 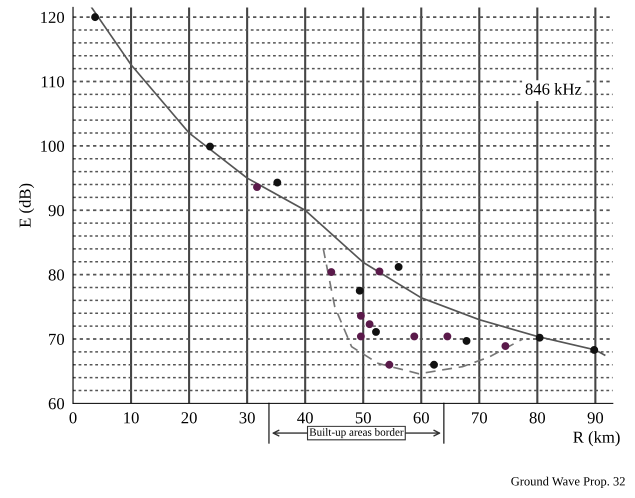 What do you see at coordinates (357, 433) in the screenshot?
I see `text: Built-up areas border` at bounding box center [357, 433].